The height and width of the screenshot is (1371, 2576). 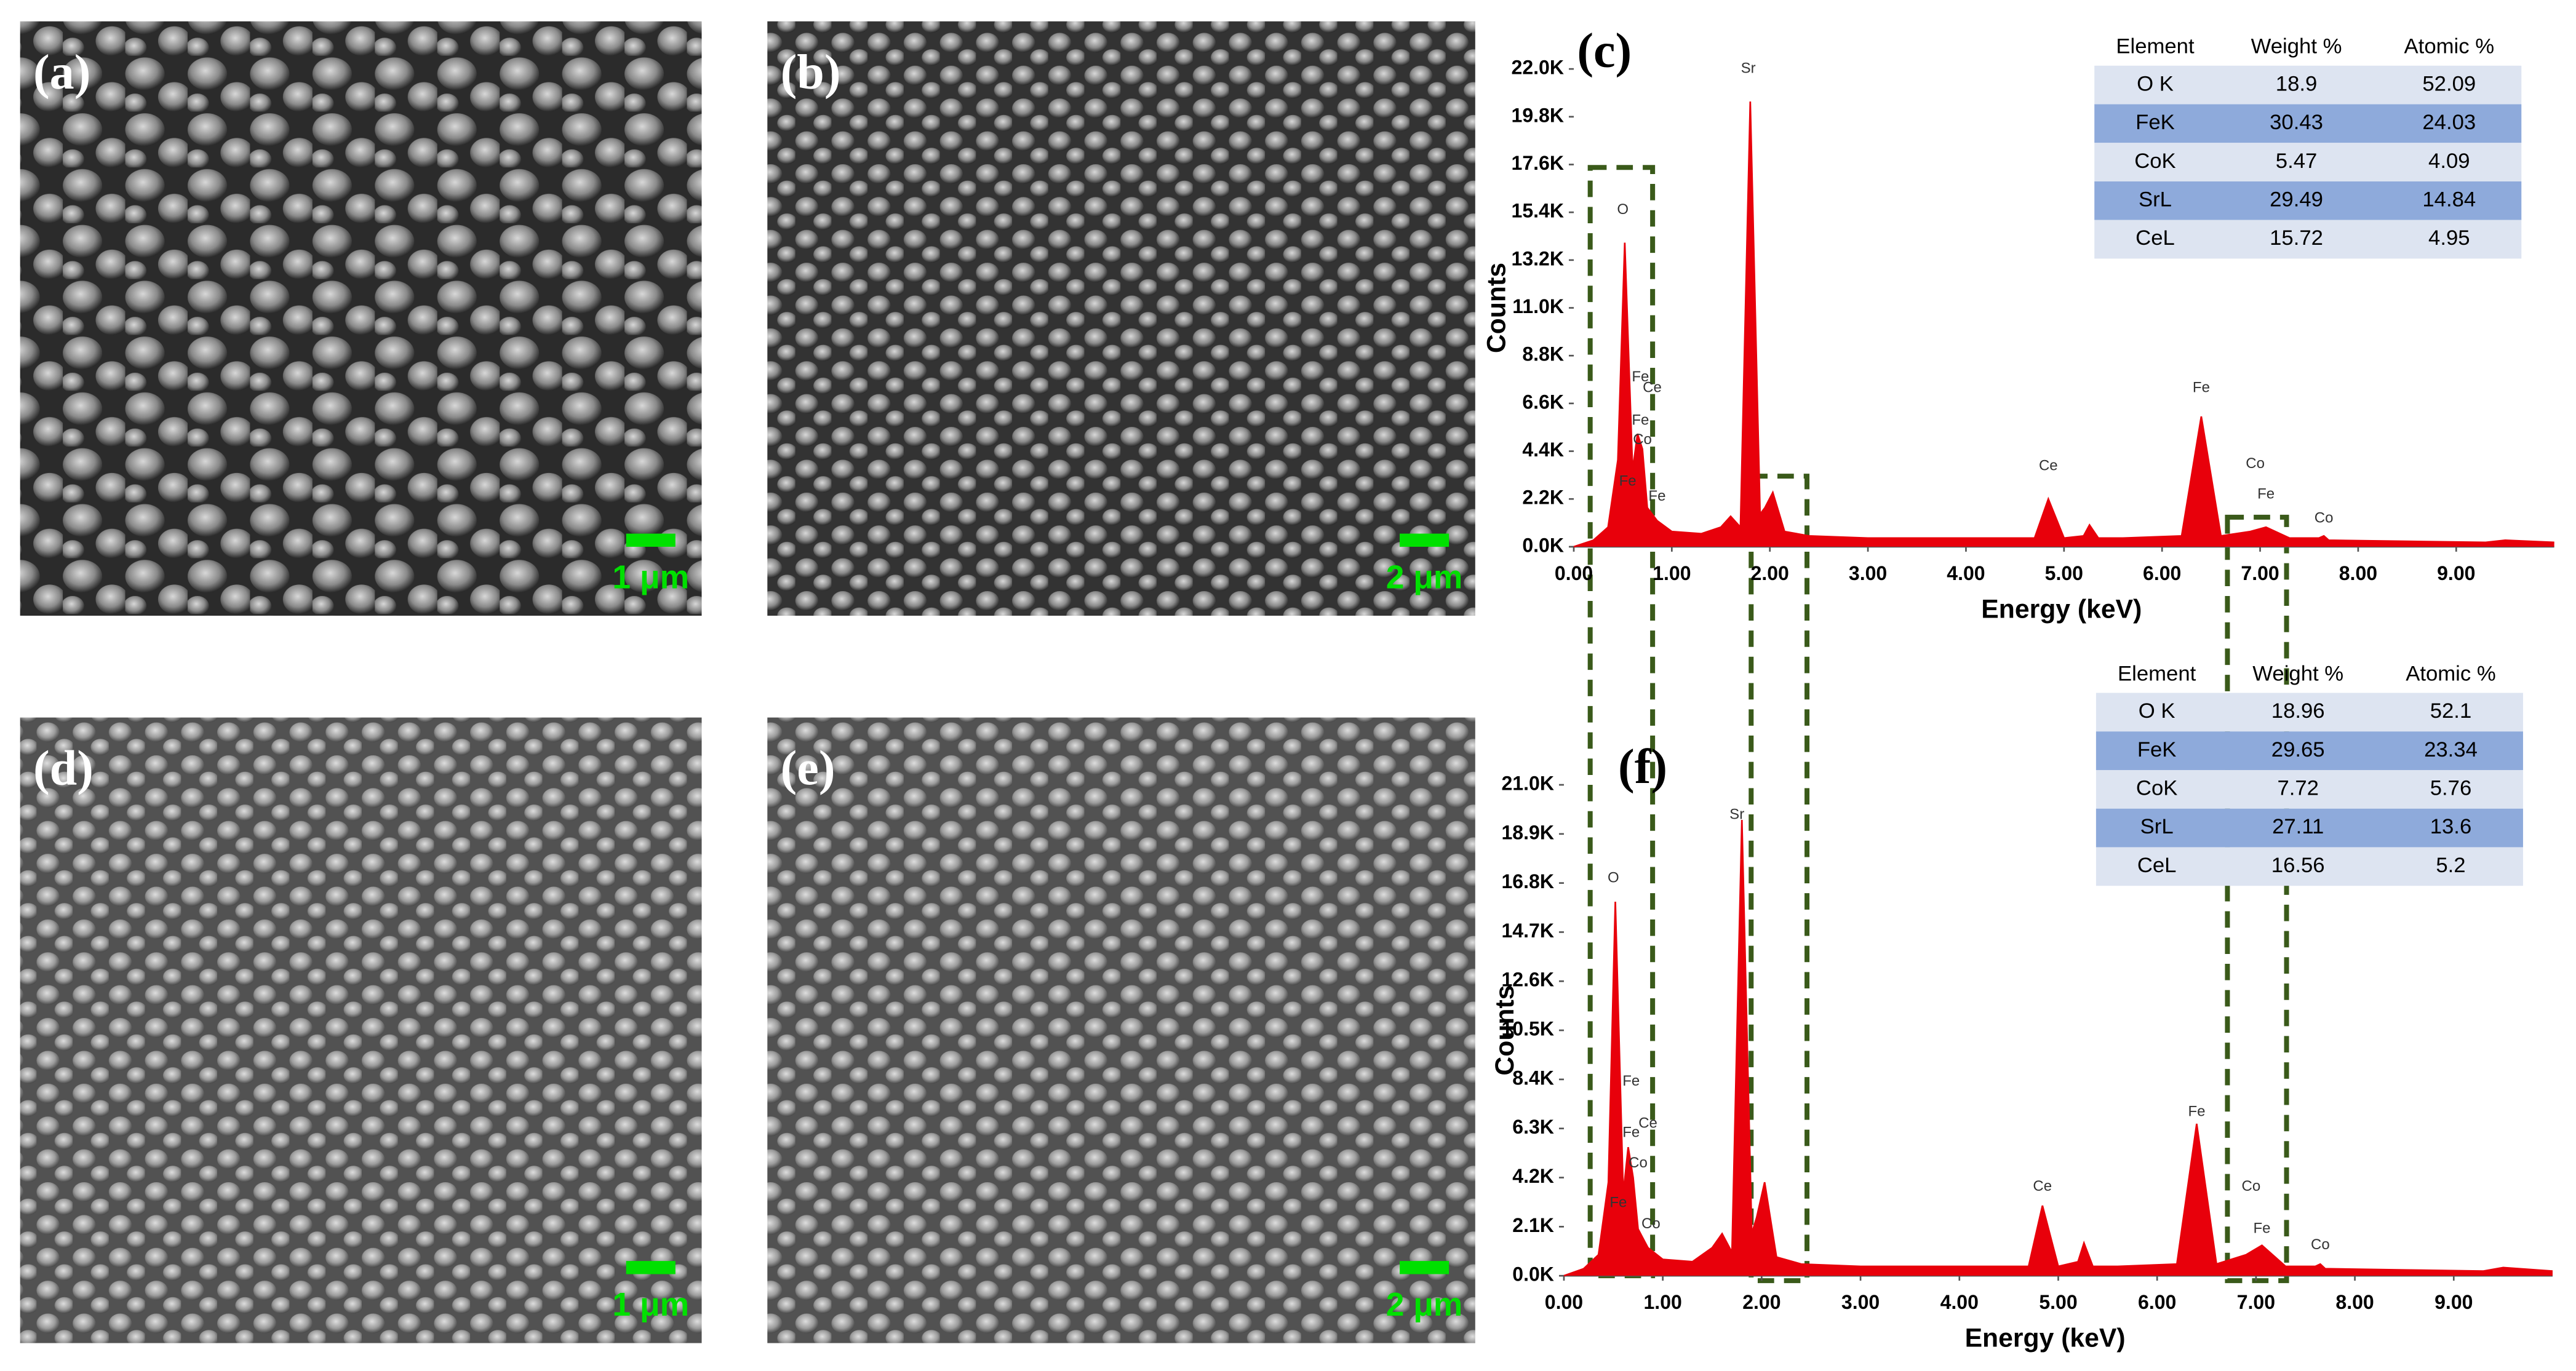 What do you see at coordinates (2453, 1302) in the screenshot?
I see `x-tick-label: 9.00` at bounding box center [2453, 1302].